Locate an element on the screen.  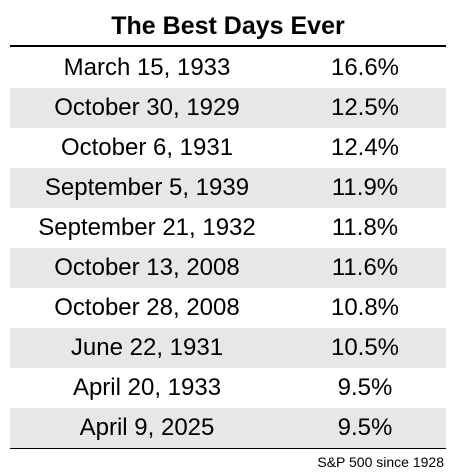
date-cell: March 15, 1933 is located at coordinates (147, 67).